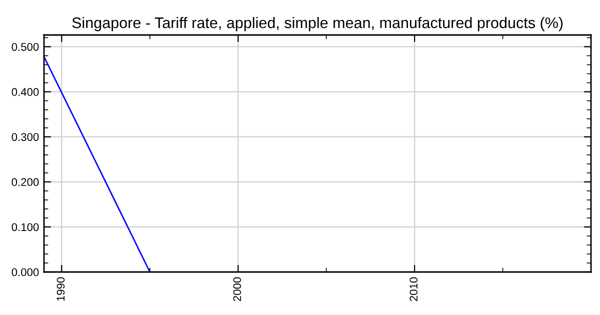 The width and height of the screenshot is (600, 315). Describe the element at coordinates (25, 227) in the screenshot. I see `y-tick-label: 0.100` at that location.